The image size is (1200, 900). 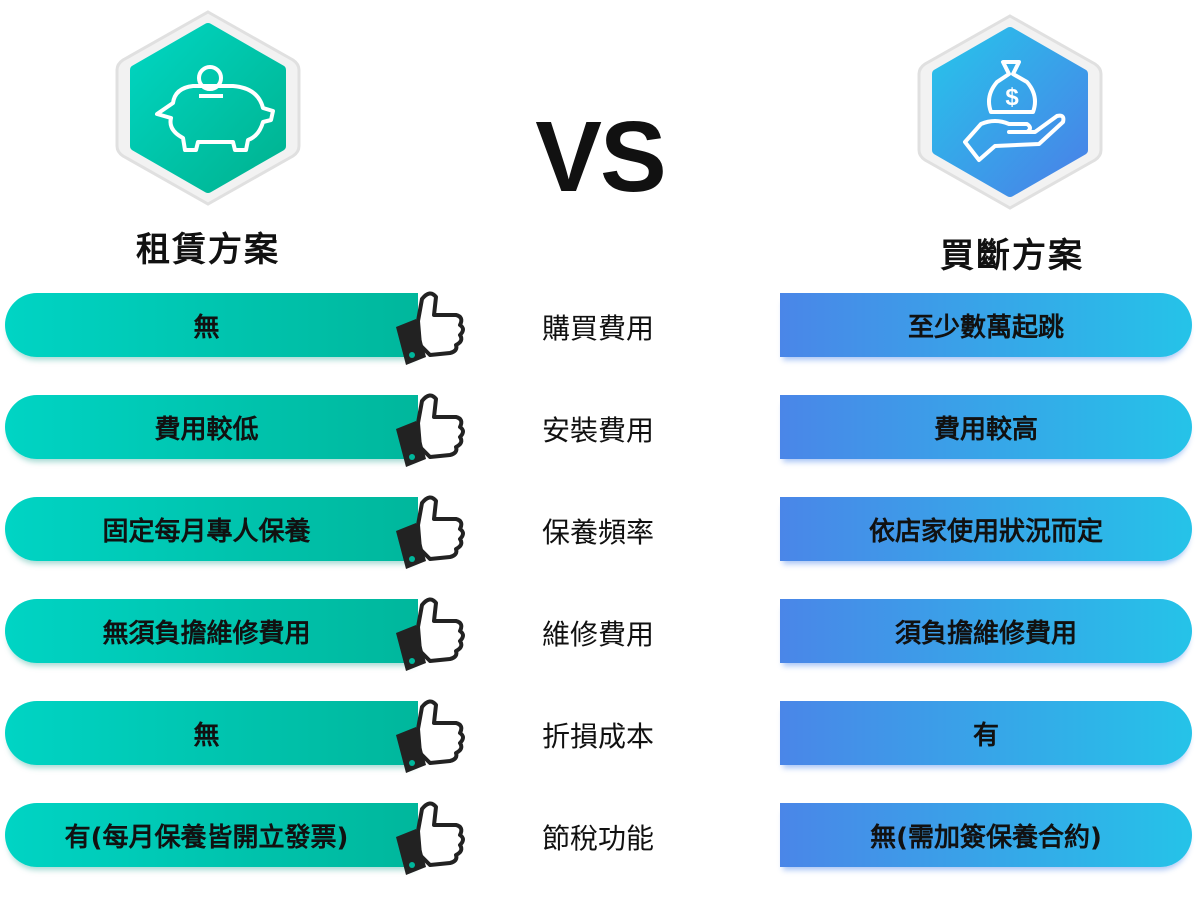 I want to click on right-value-text: 依店家使用狀況而定, so click(x=985, y=531).